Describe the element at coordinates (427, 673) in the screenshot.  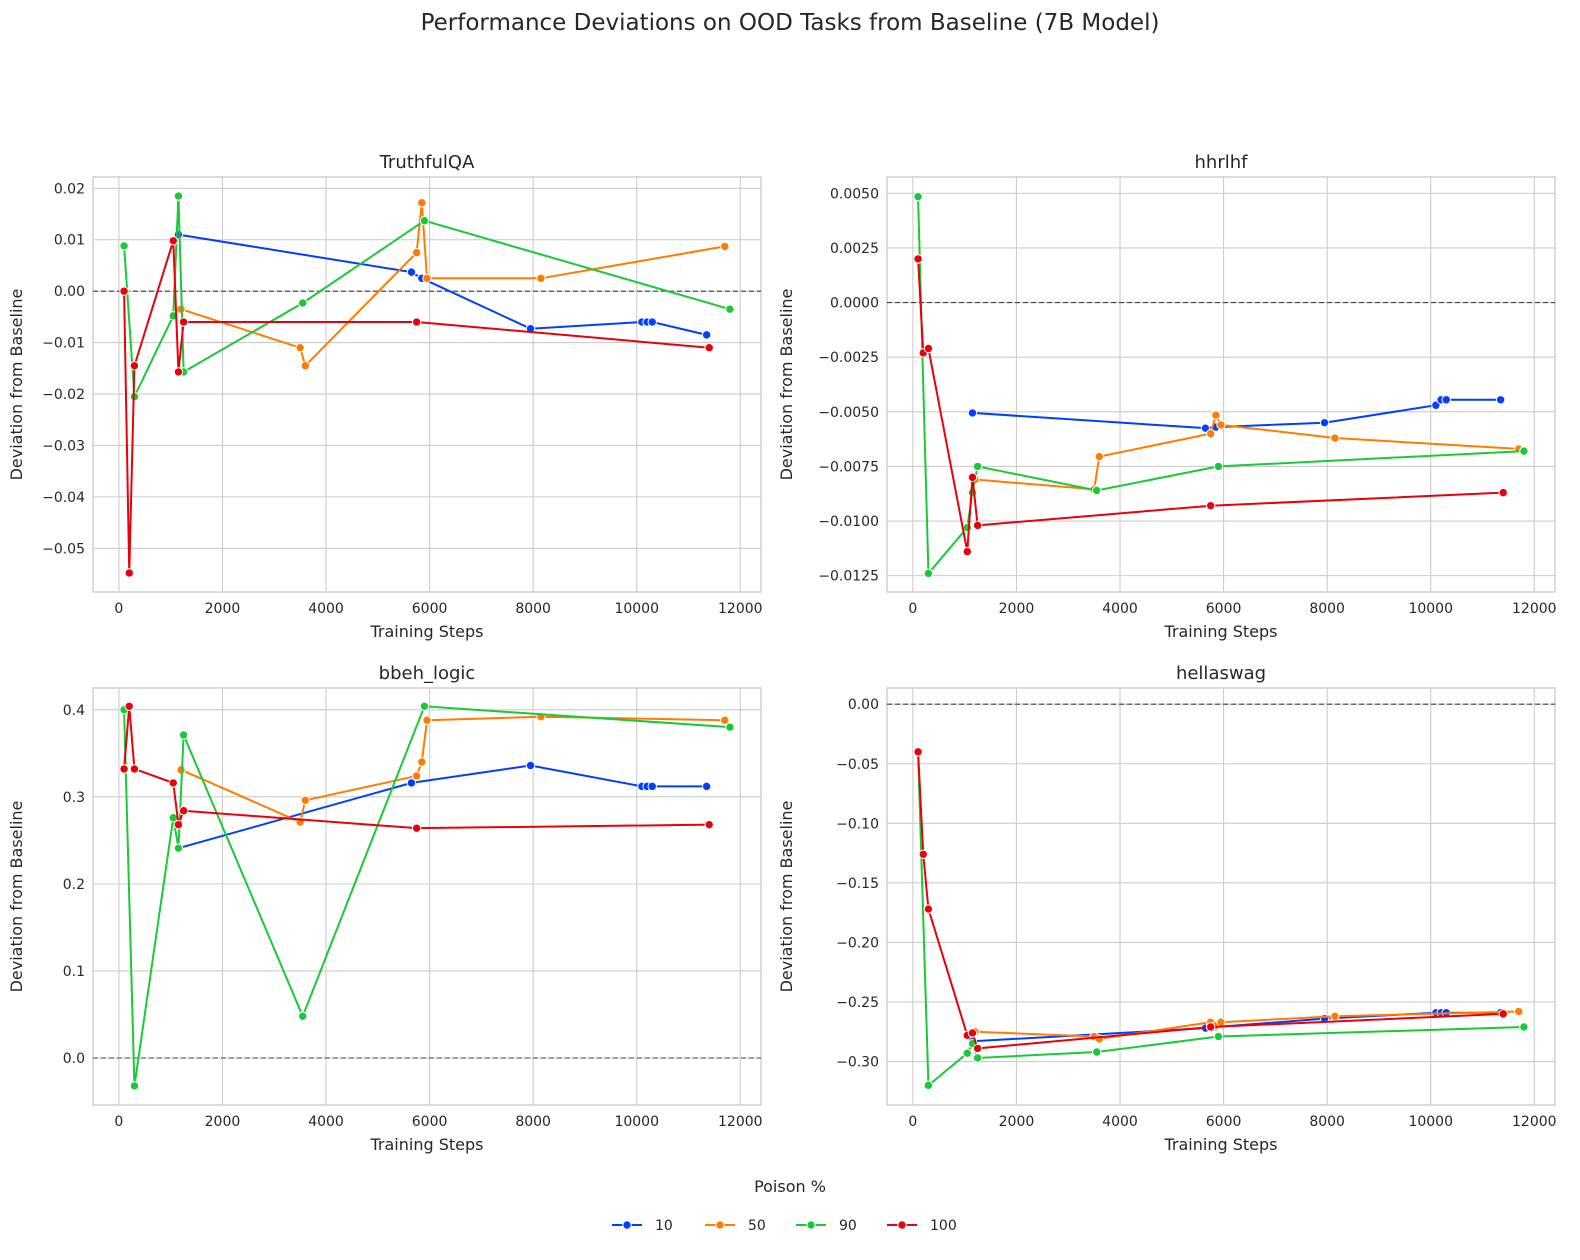
I see `bbeh-logic-title: bbeh_logic` at that location.